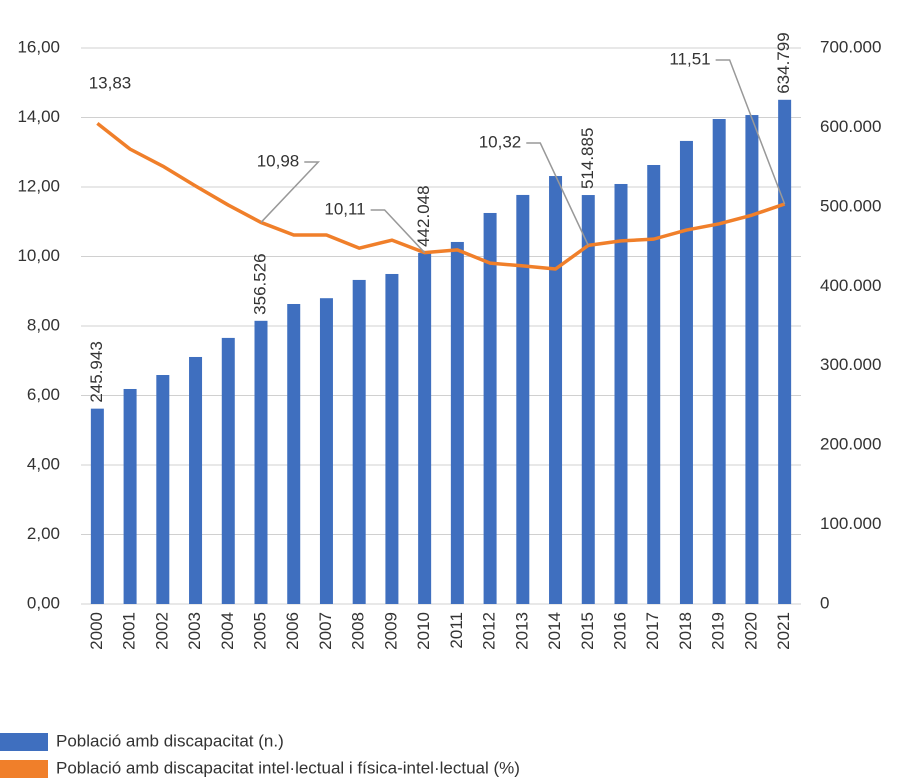  I want to click on x-tick-label: 2002, so click(161, 631).